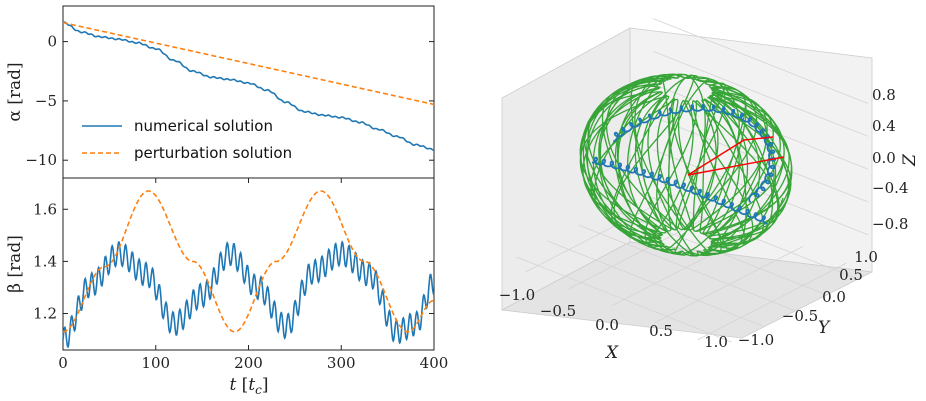 The height and width of the screenshot is (401, 926). I want to click on blue-track, so click(684, 164).